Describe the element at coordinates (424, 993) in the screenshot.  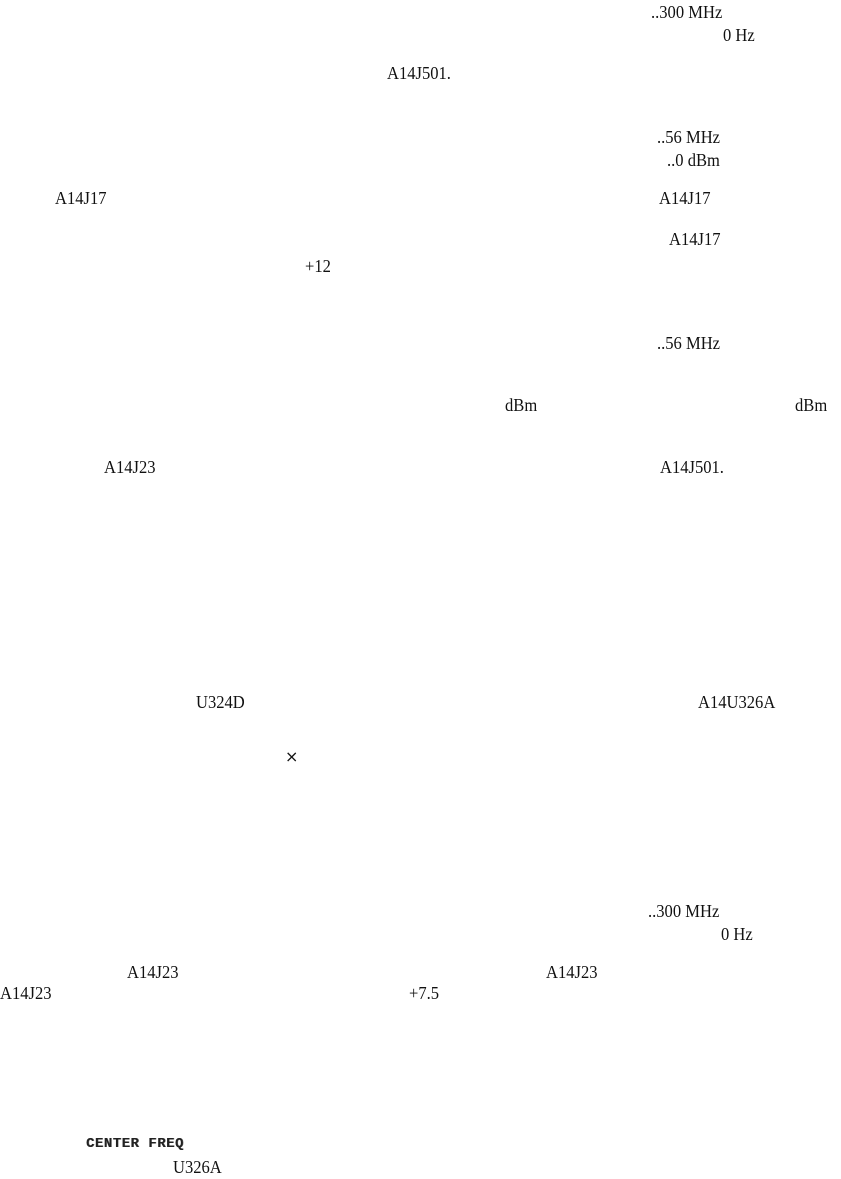
I see `voltage-value: +7.5` at that location.